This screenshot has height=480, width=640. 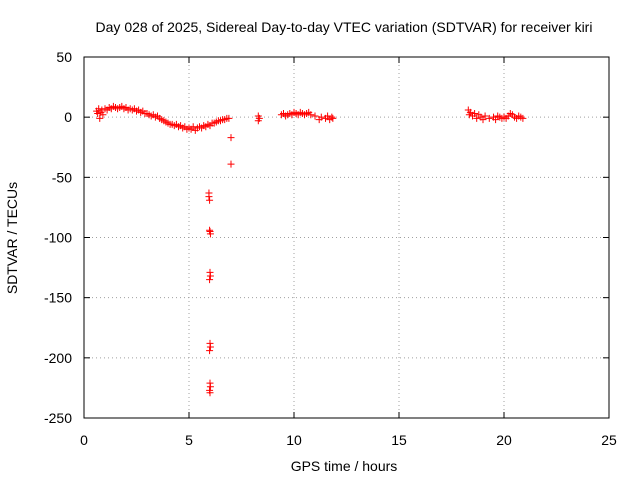 I want to click on x-tick-label: 10, so click(x=294, y=440).